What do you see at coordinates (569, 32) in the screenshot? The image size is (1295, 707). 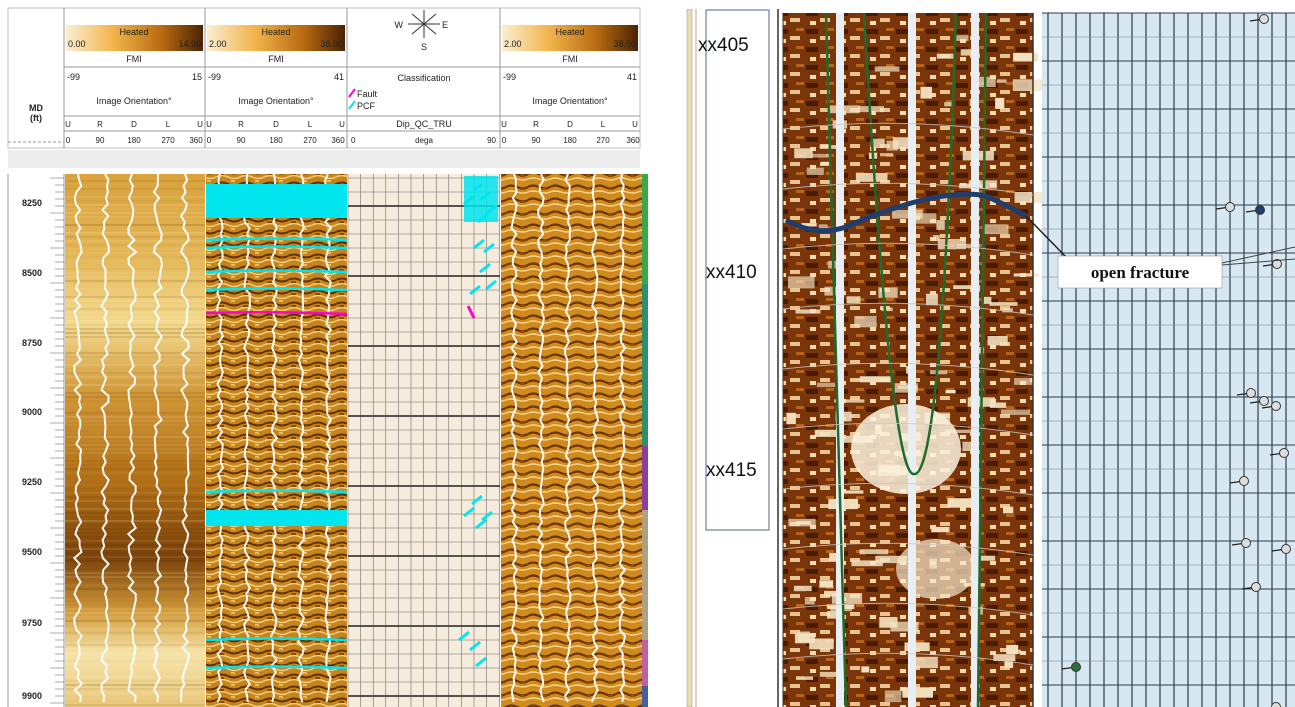 I see `track4-colorbar-title: Heated` at bounding box center [569, 32].